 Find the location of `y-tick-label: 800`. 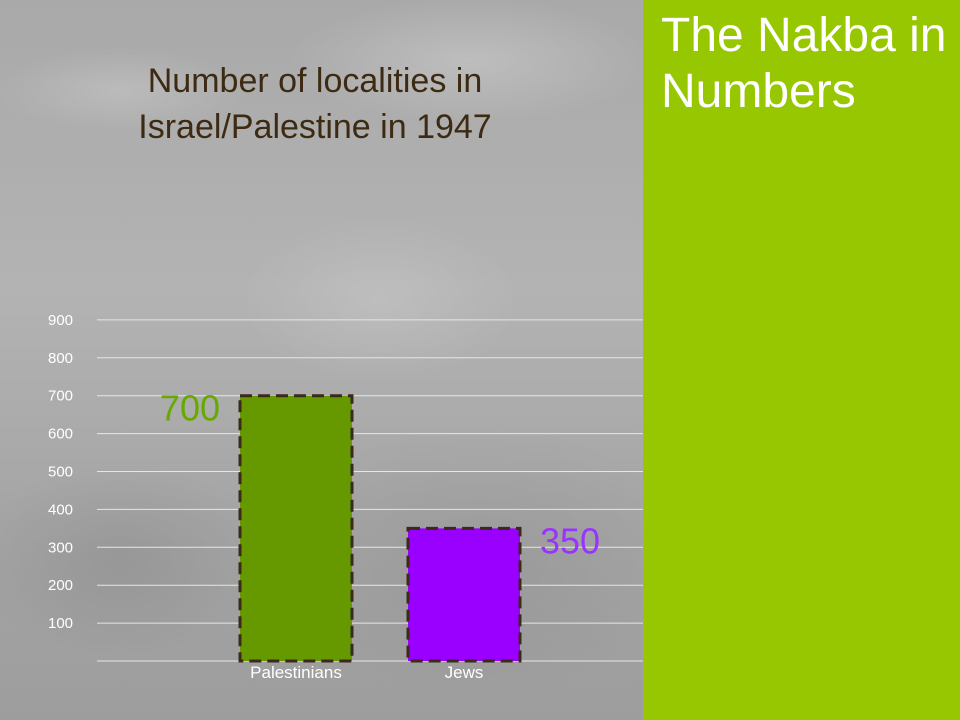

y-tick-label: 800 is located at coordinates (60, 358).